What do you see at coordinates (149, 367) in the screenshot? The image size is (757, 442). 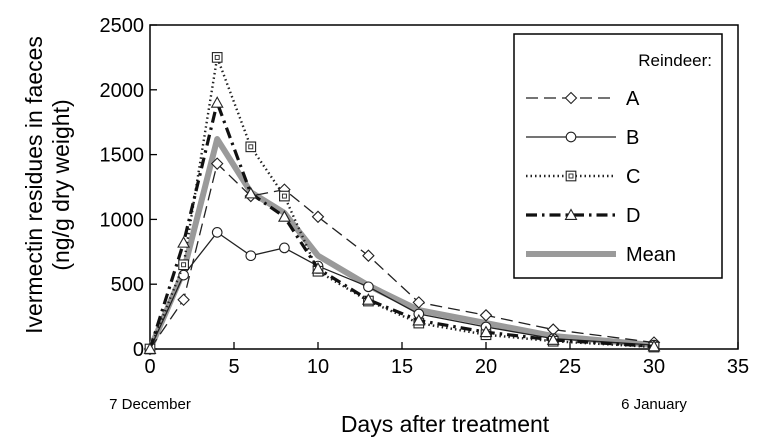 I see `x-tick-label: 0` at bounding box center [149, 367].